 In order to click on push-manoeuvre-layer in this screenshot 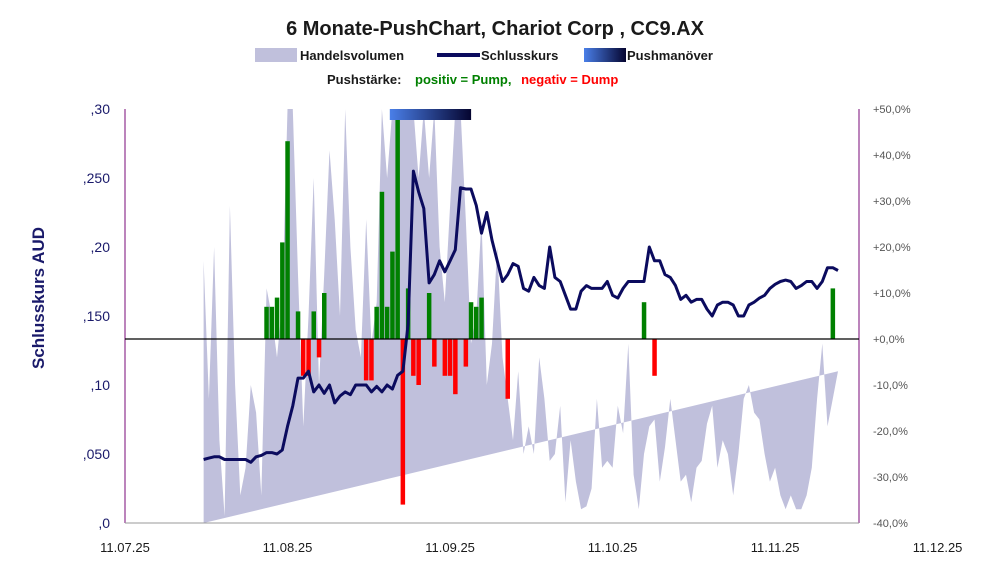, I will do `click(430, 114)`.